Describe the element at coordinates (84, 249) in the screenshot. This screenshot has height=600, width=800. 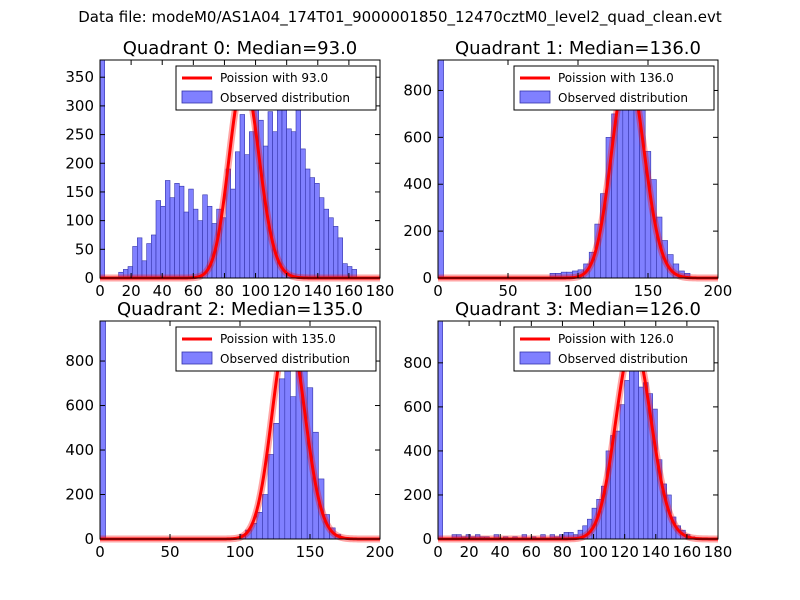
I see `y-tick-label: 50` at that location.